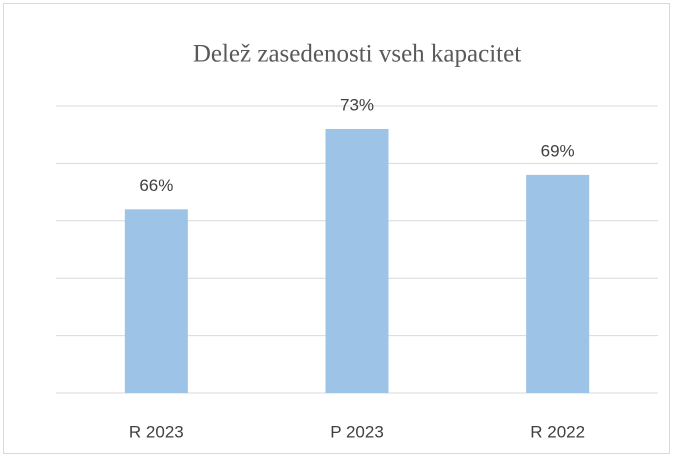  What do you see at coordinates (357, 431) in the screenshot?
I see `x-tick-label: P 2023` at bounding box center [357, 431].